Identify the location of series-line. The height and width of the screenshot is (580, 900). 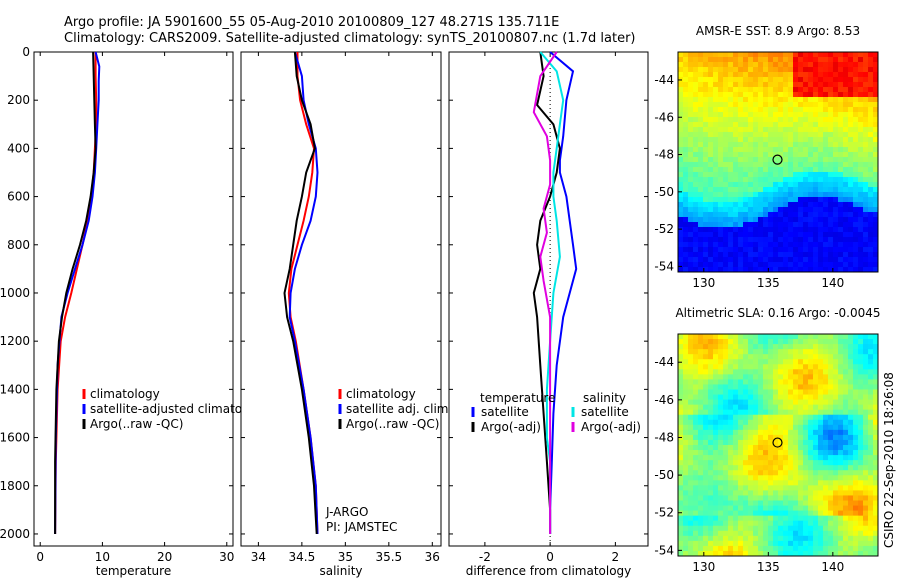
(546, 292).